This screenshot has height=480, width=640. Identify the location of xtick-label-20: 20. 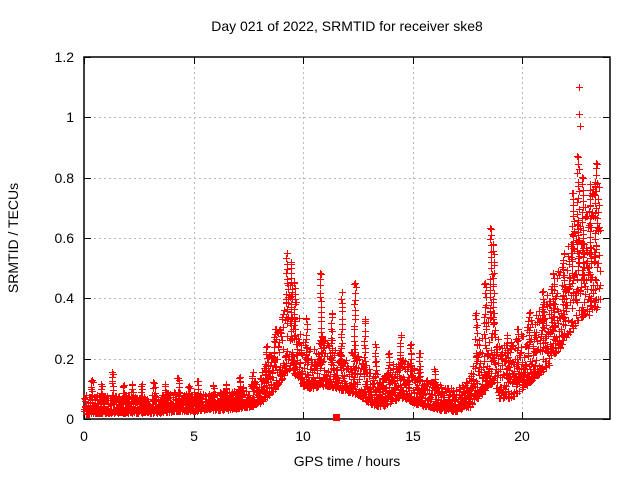
(522, 436).